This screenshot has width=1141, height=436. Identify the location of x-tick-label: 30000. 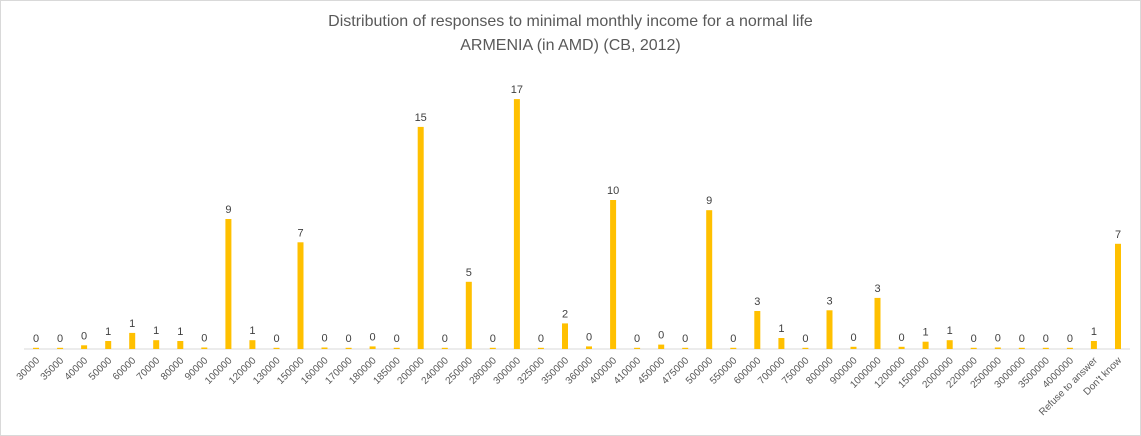
(29, 369).